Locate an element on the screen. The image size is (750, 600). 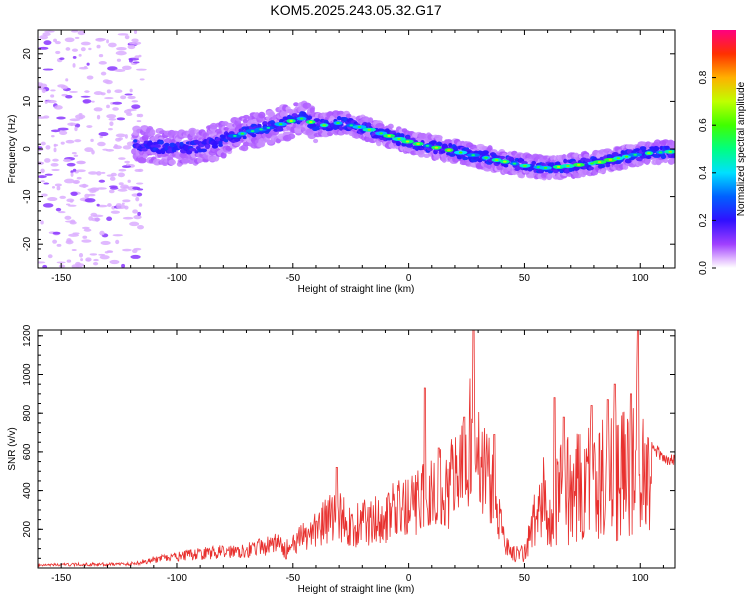
snr-x-tick-label: -50 is located at coordinates (293, 578).